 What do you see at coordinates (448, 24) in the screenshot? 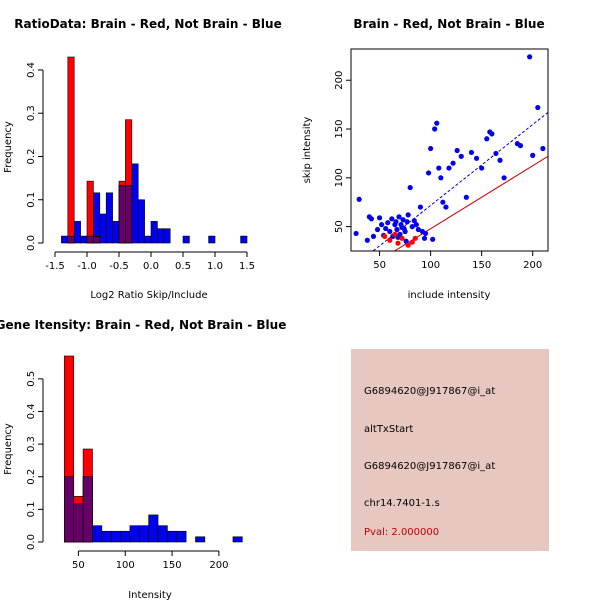
I see `scatter-title: Brain - Red, Not Brain - Blue` at bounding box center [448, 24].